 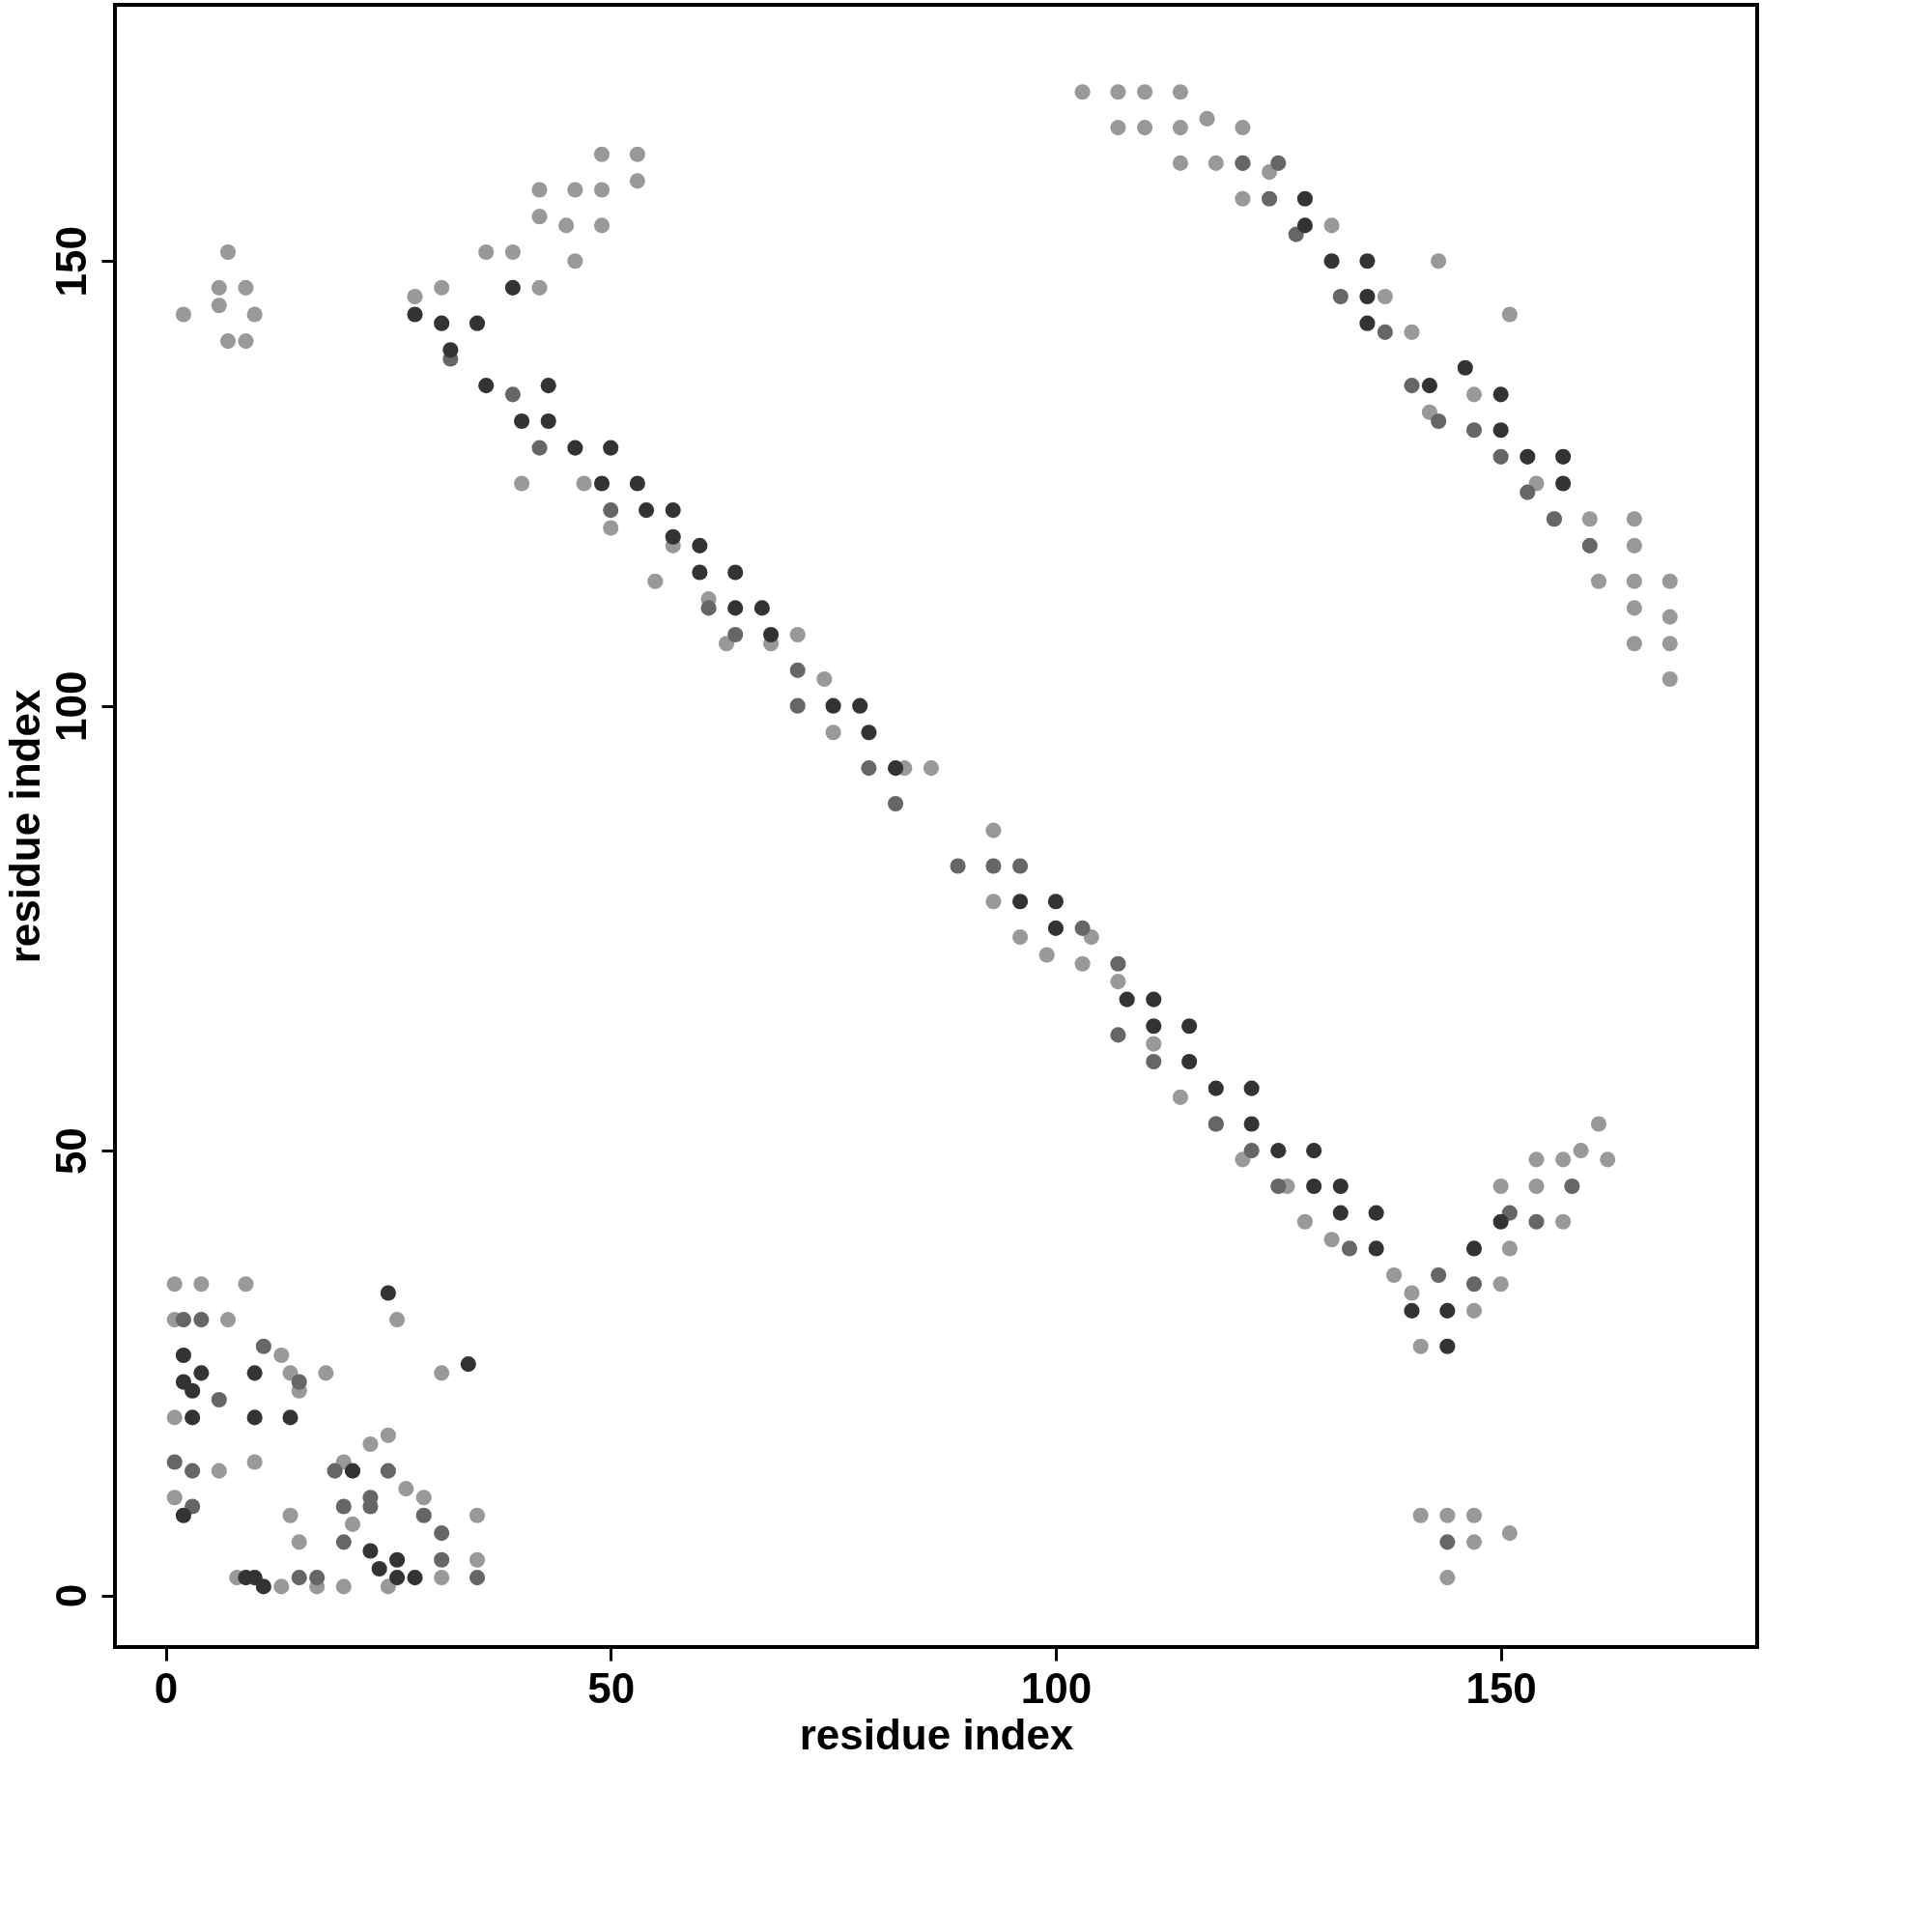 I want to click on y-tick-label: 0, so click(x=70, y=1595).